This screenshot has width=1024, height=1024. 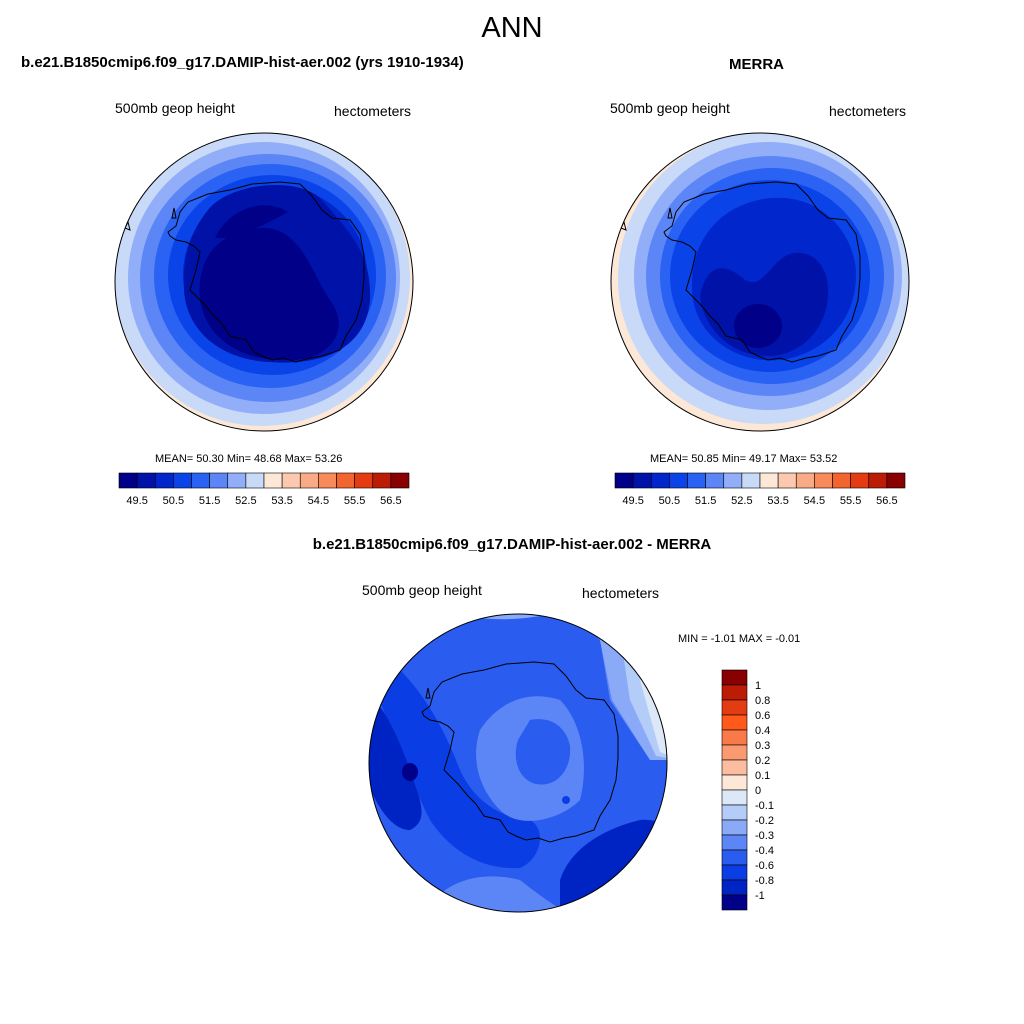 What do you see at coordinates (764, 866) in the screenshot?
I see `diff-colorbar-tick-label: -0.6` at bounding box center [764, 866].